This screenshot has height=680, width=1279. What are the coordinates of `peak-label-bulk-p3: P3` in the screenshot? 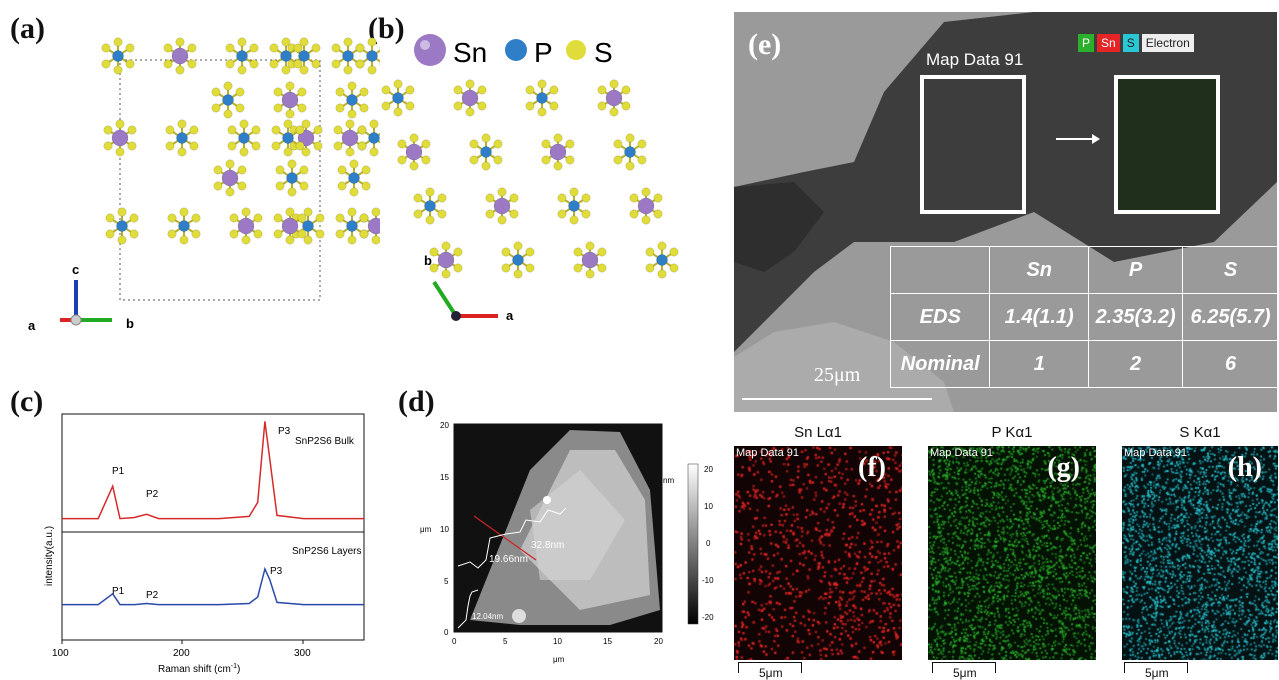 It's located at (284, 431).